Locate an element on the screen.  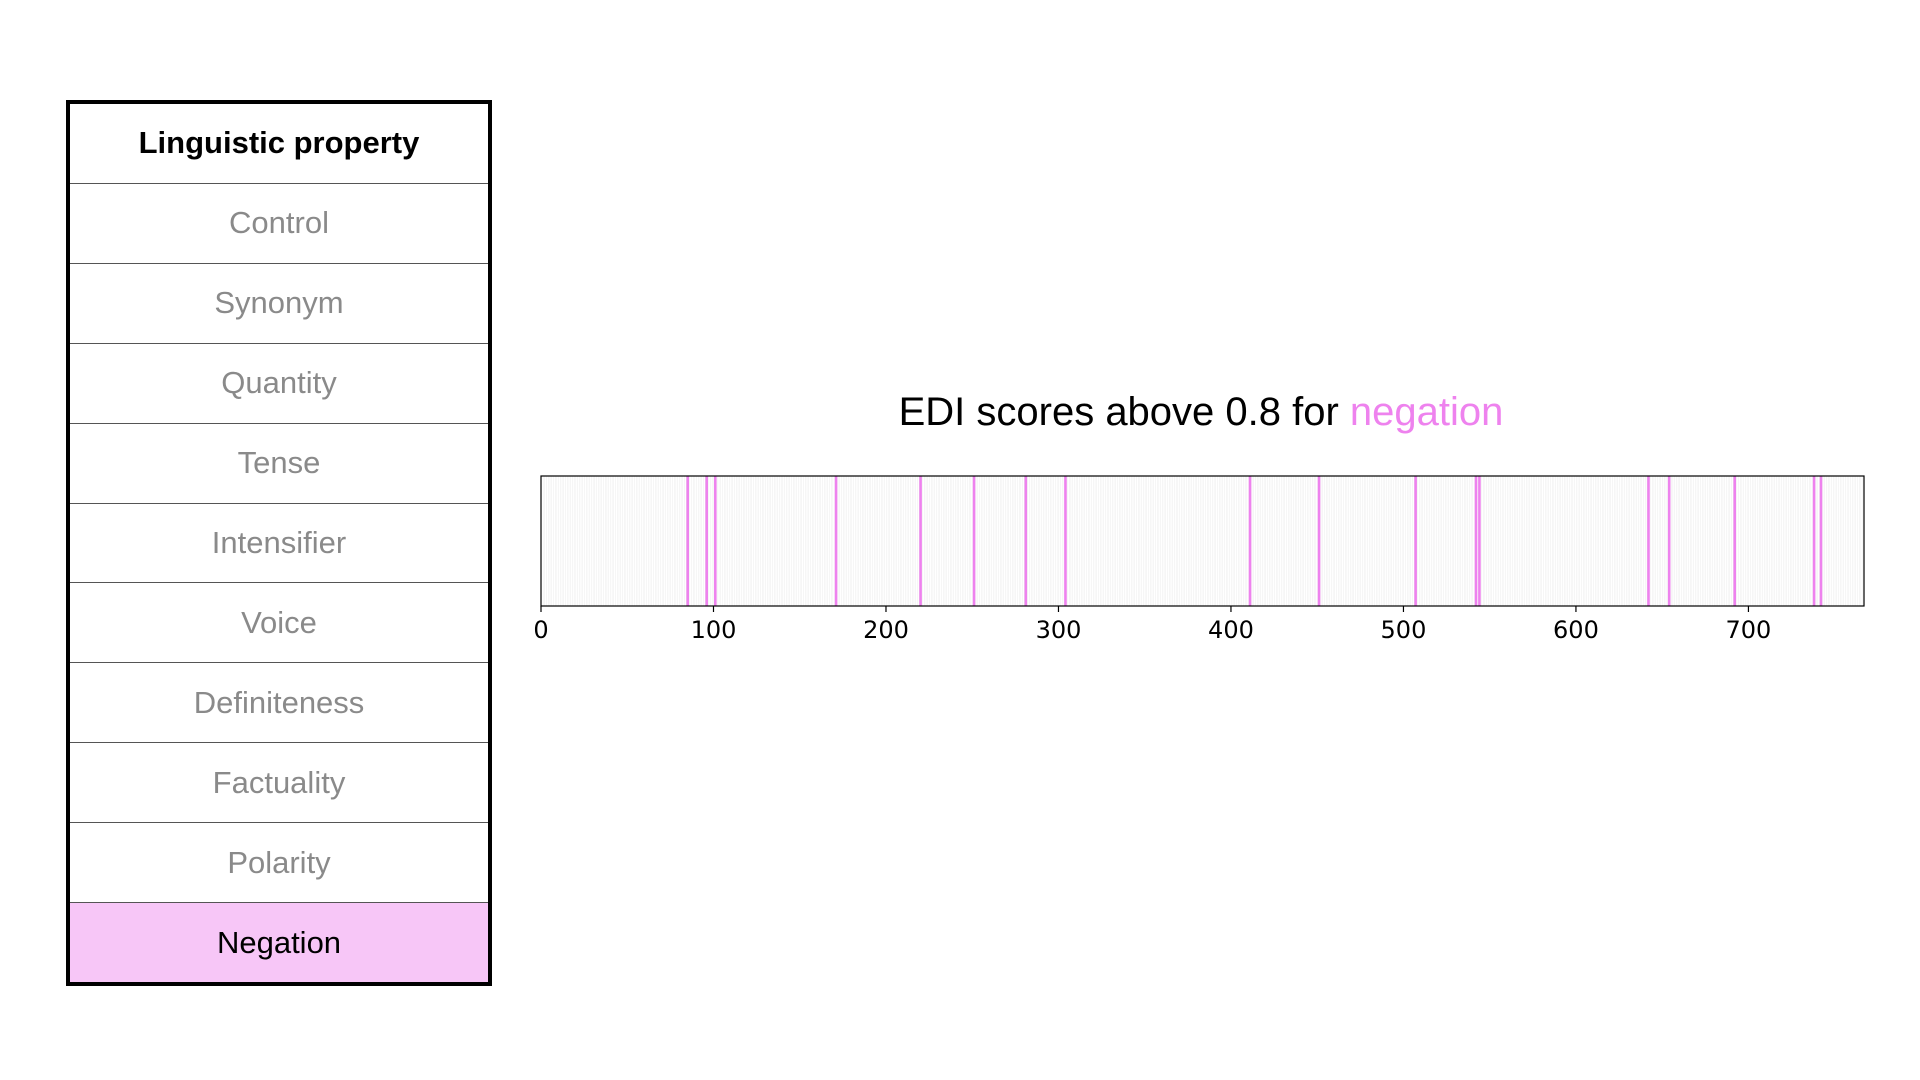
x-tick-label: 700 is located at coordinates (1749, 630).